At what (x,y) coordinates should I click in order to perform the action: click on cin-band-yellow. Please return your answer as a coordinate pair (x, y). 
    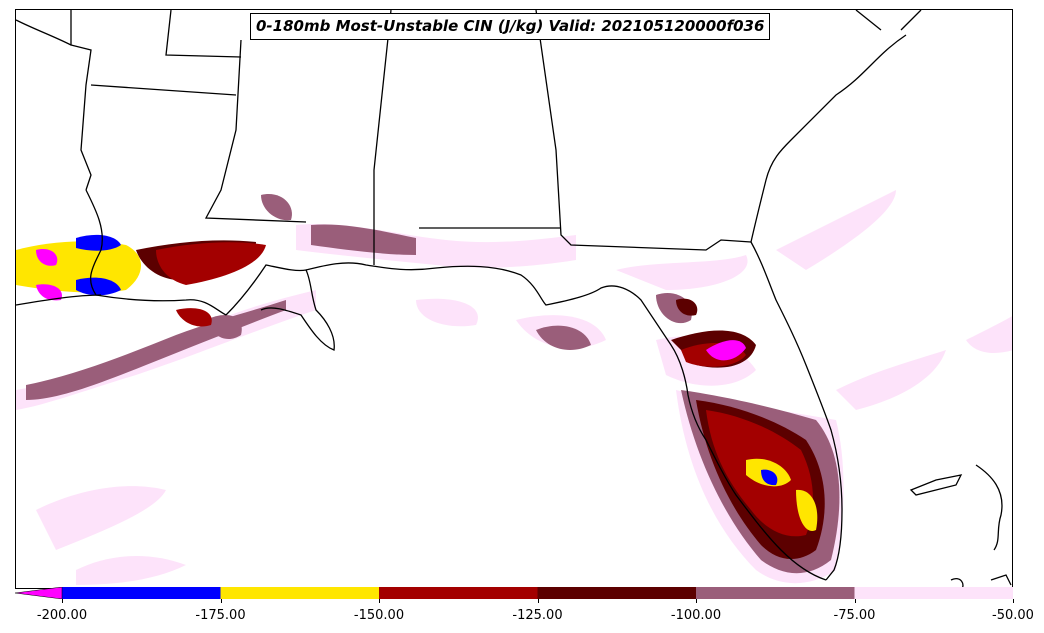
    Looking at the image, I should click on (807, 510).